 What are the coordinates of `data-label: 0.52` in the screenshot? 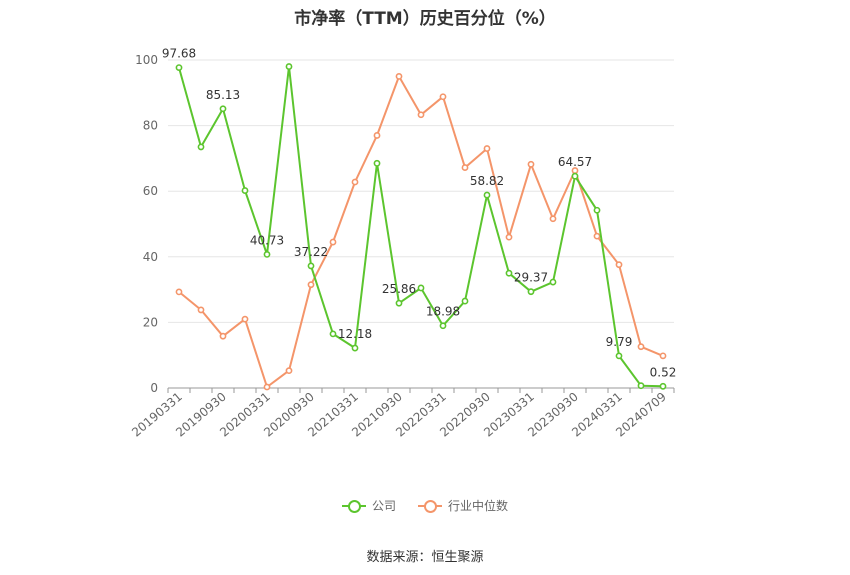 It's located at (663, 372).